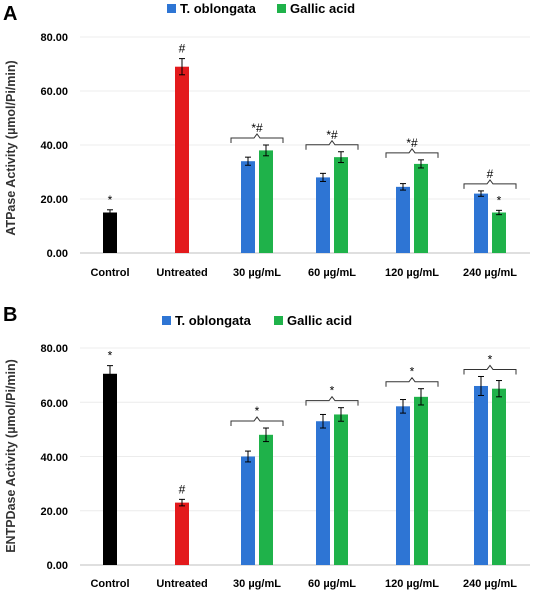 The height and width of the screenshot is (591, 533). Describe the element at coordinates (54, 349) in the screenshot. I see `y-tick-b-80: 80.00` at that location.